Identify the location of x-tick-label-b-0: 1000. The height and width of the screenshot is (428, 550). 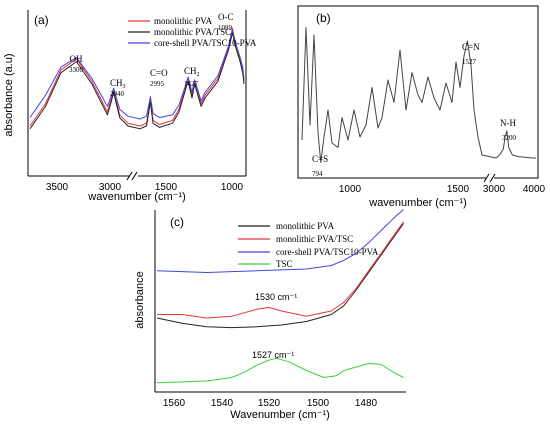
(350, 189).